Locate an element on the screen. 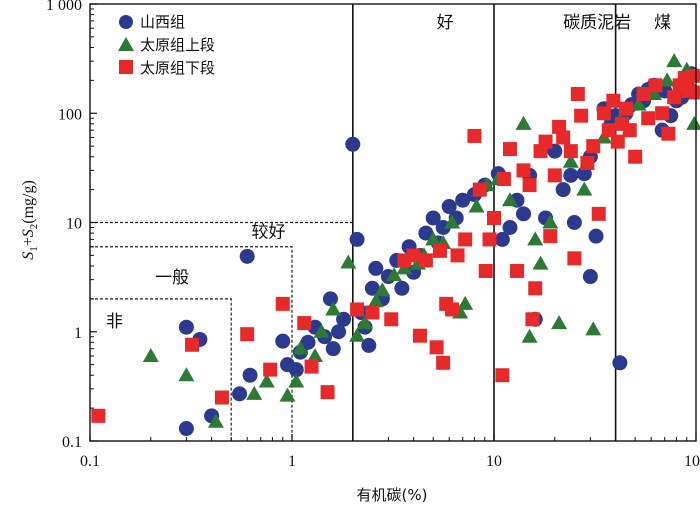  x-tick-label: 0.1 is located at coordinates (90, 461).